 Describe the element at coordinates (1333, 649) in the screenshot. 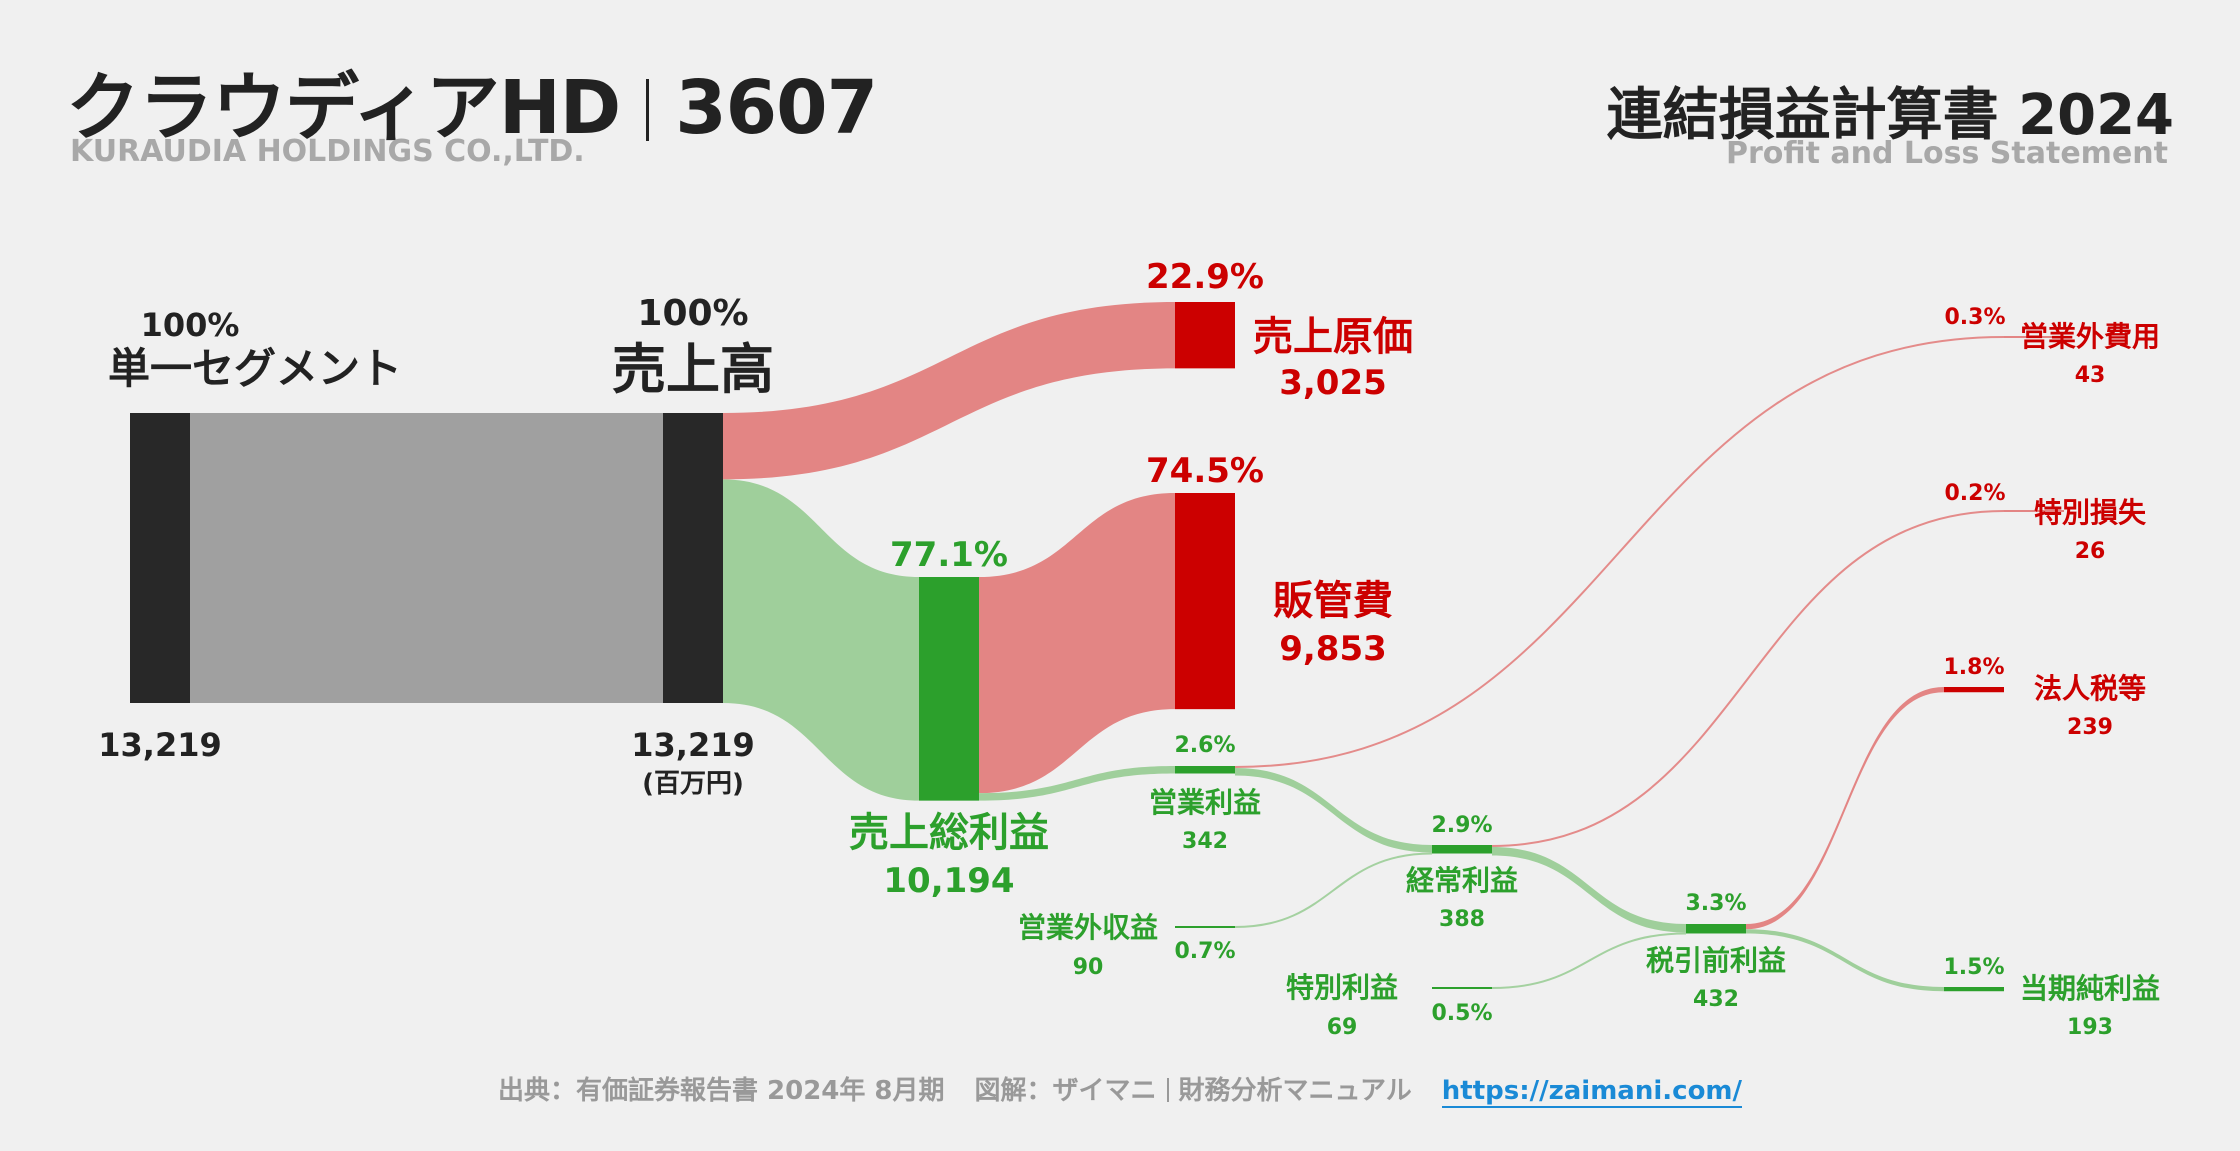

I see `value-label-sga: 9,853` at that location.